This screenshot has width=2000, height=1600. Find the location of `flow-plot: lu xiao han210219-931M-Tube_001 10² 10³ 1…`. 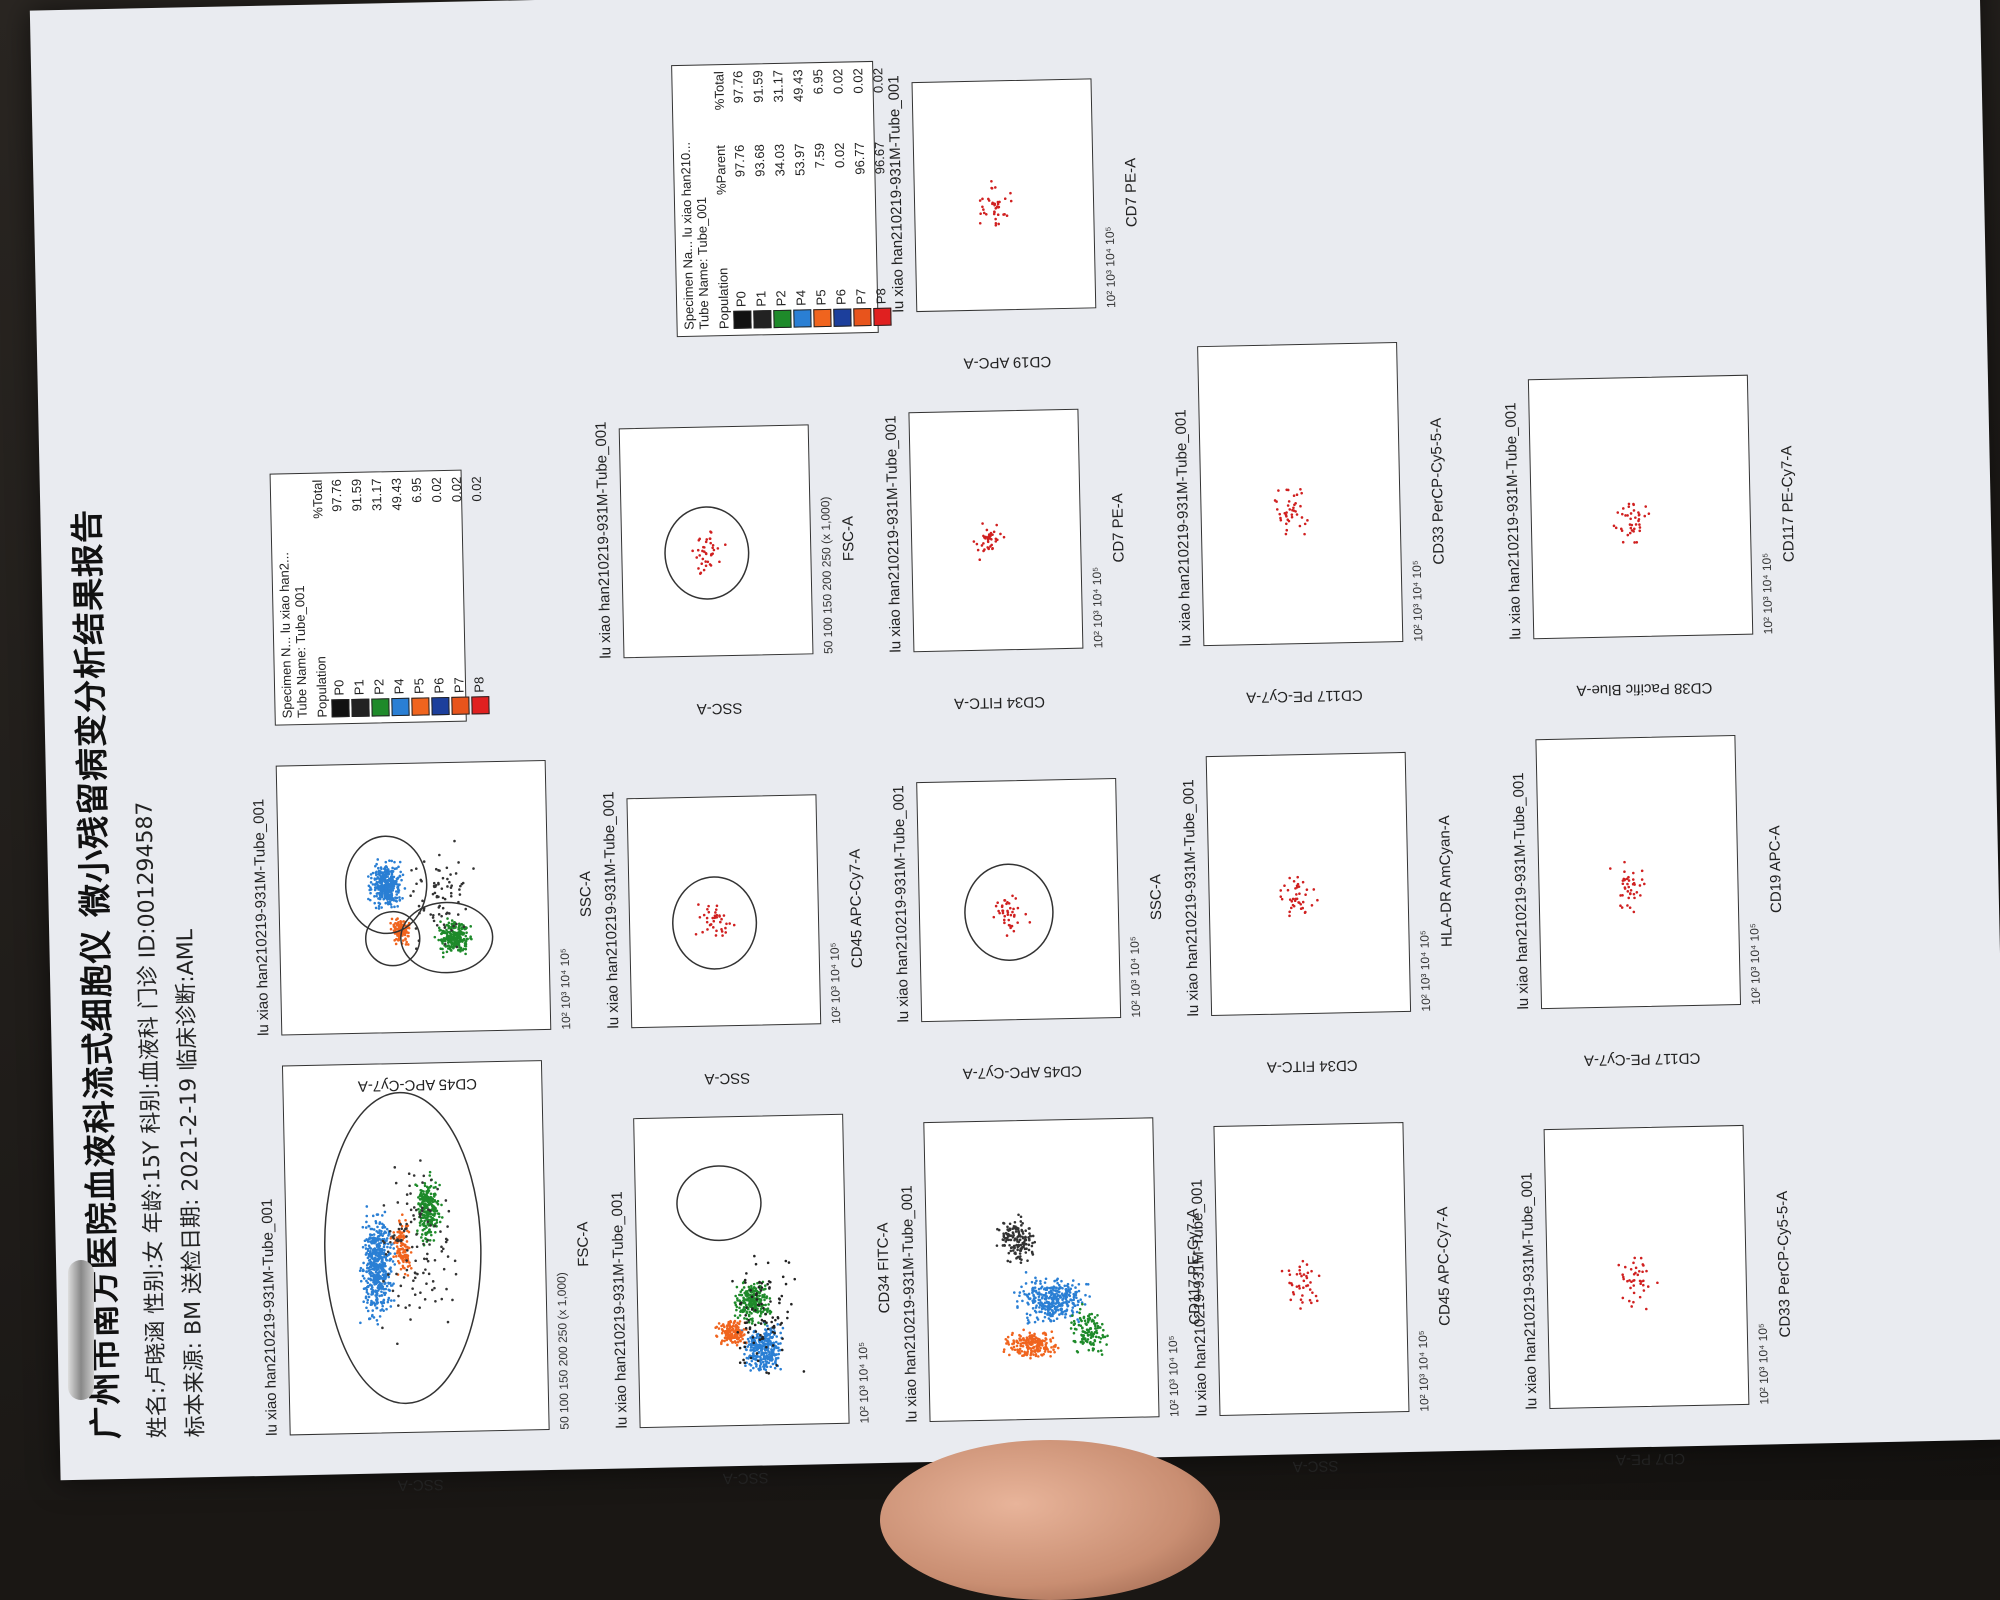

flow-plot: lu xiao han210219-931M-Tube_001 10² 10³ 1… is located at coordinates (1310, 524).